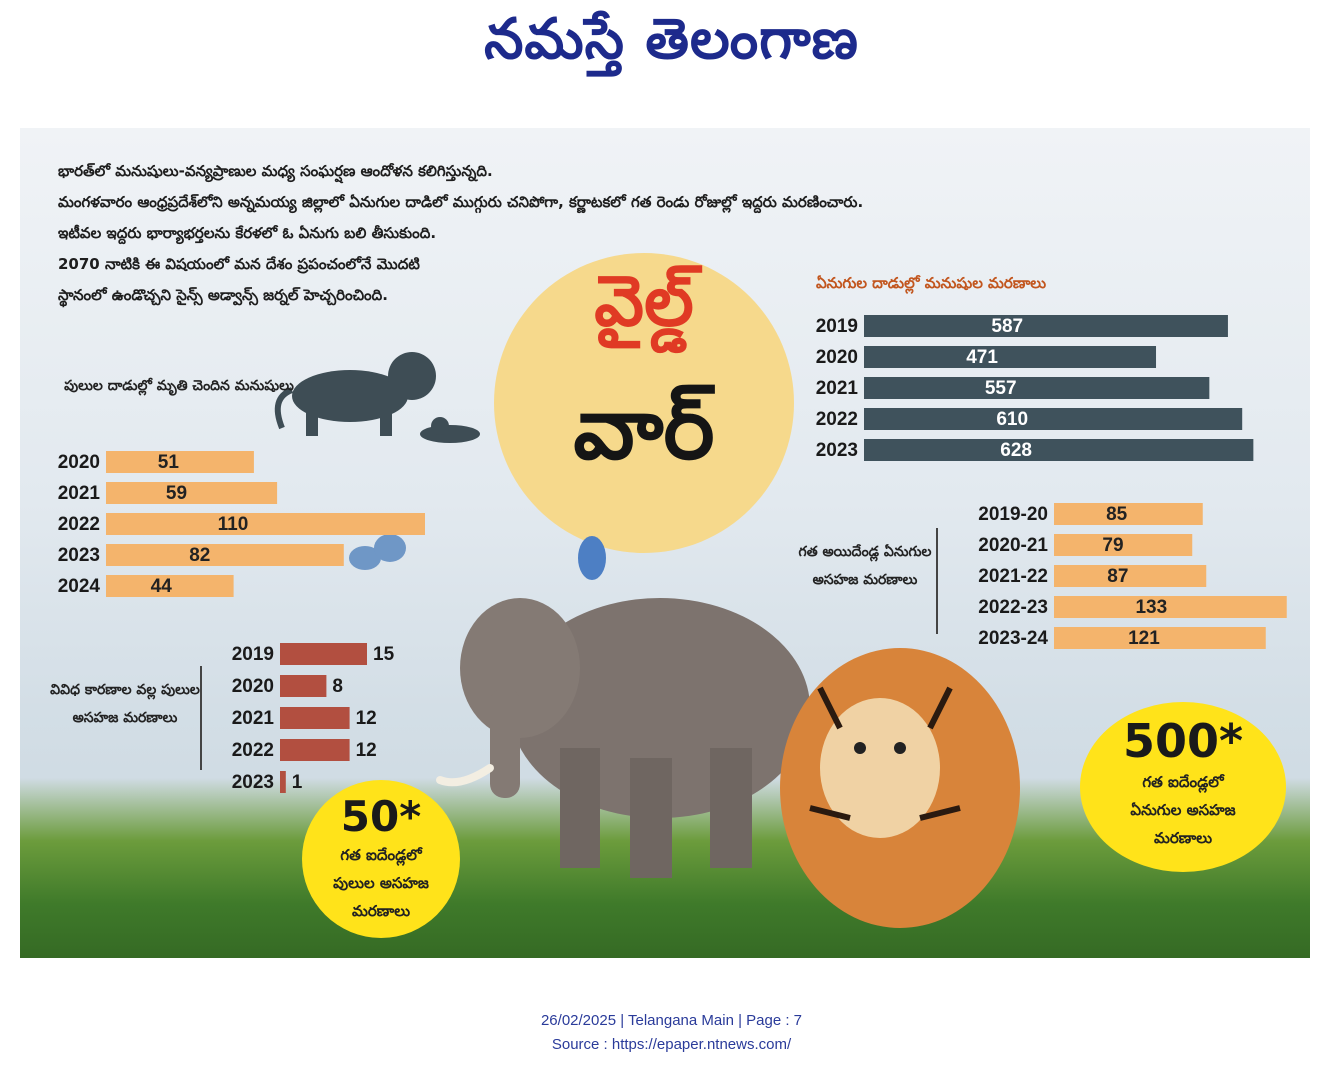 This screenshot has height=1074, width=1343. What do you see at coordinates (1144, 638) in the screenshot?
I see `data-label: 121` at bounding box center [1144, 638].